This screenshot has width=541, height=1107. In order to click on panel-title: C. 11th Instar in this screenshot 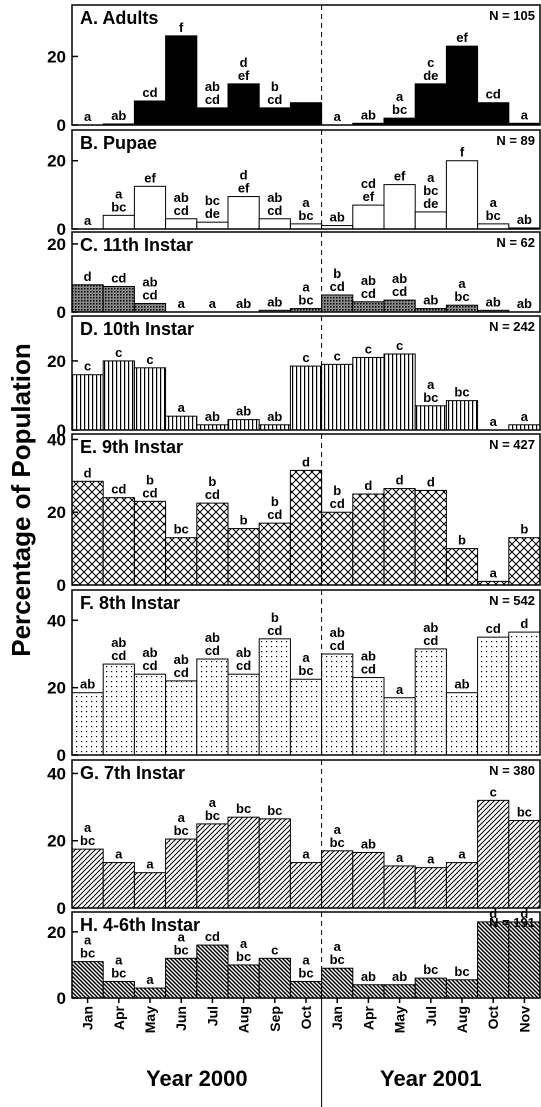, I will do `click(136, 245)`.